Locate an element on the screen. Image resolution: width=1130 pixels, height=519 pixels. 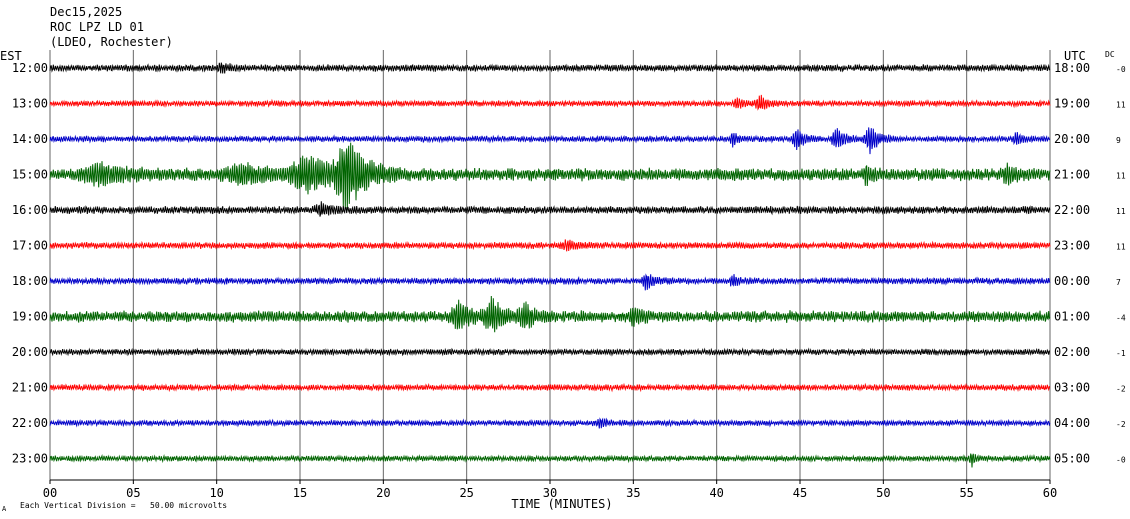
utc-row-label: 18:00 is located at coordinates (1072, 68).